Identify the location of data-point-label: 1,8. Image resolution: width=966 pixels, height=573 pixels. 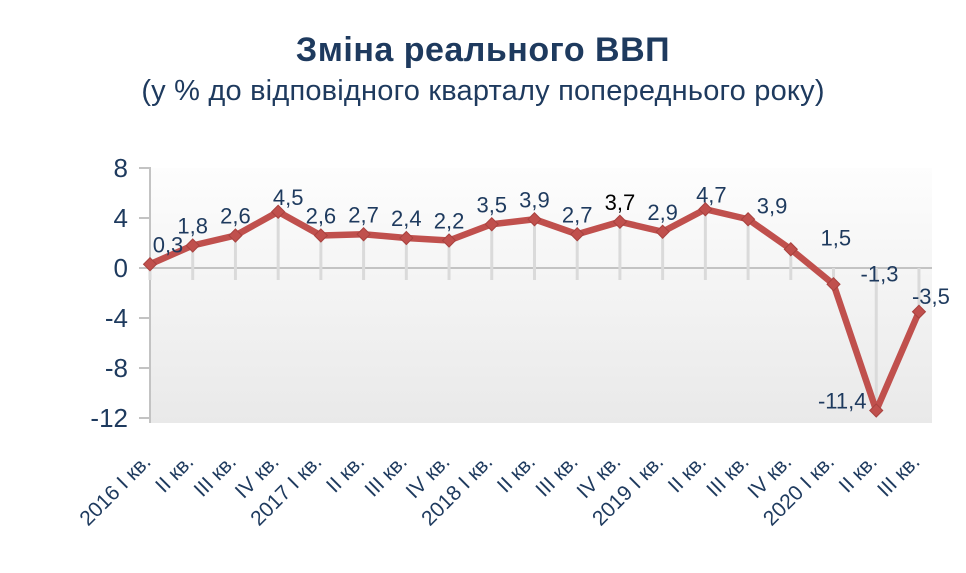
(192, 226).